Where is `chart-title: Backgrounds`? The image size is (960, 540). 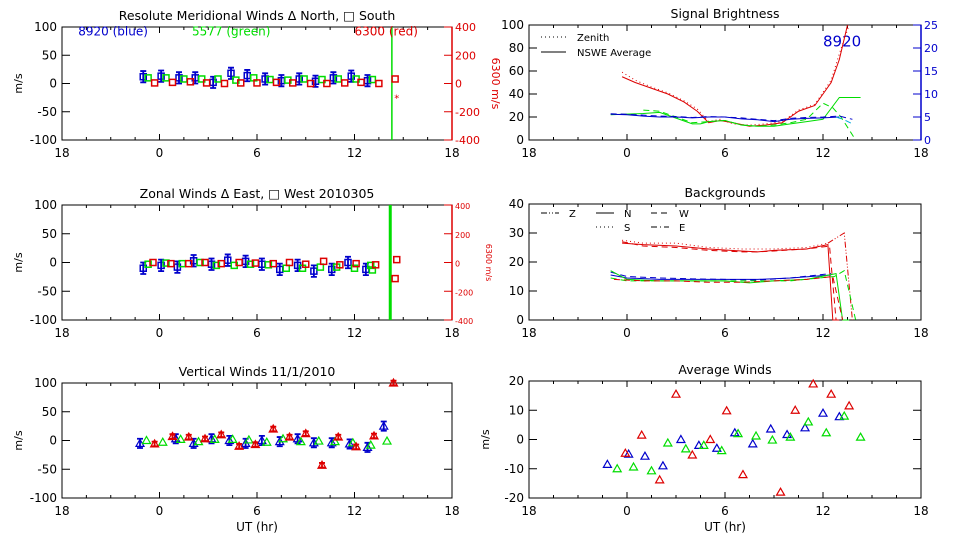 chart-title: Backgrounds is located at coordinates (724, 192).